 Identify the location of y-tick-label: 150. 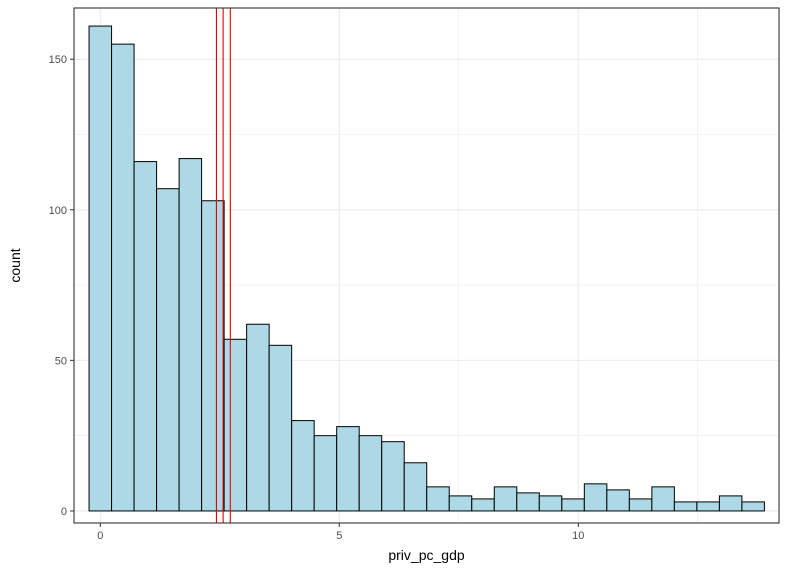
(58, 60).